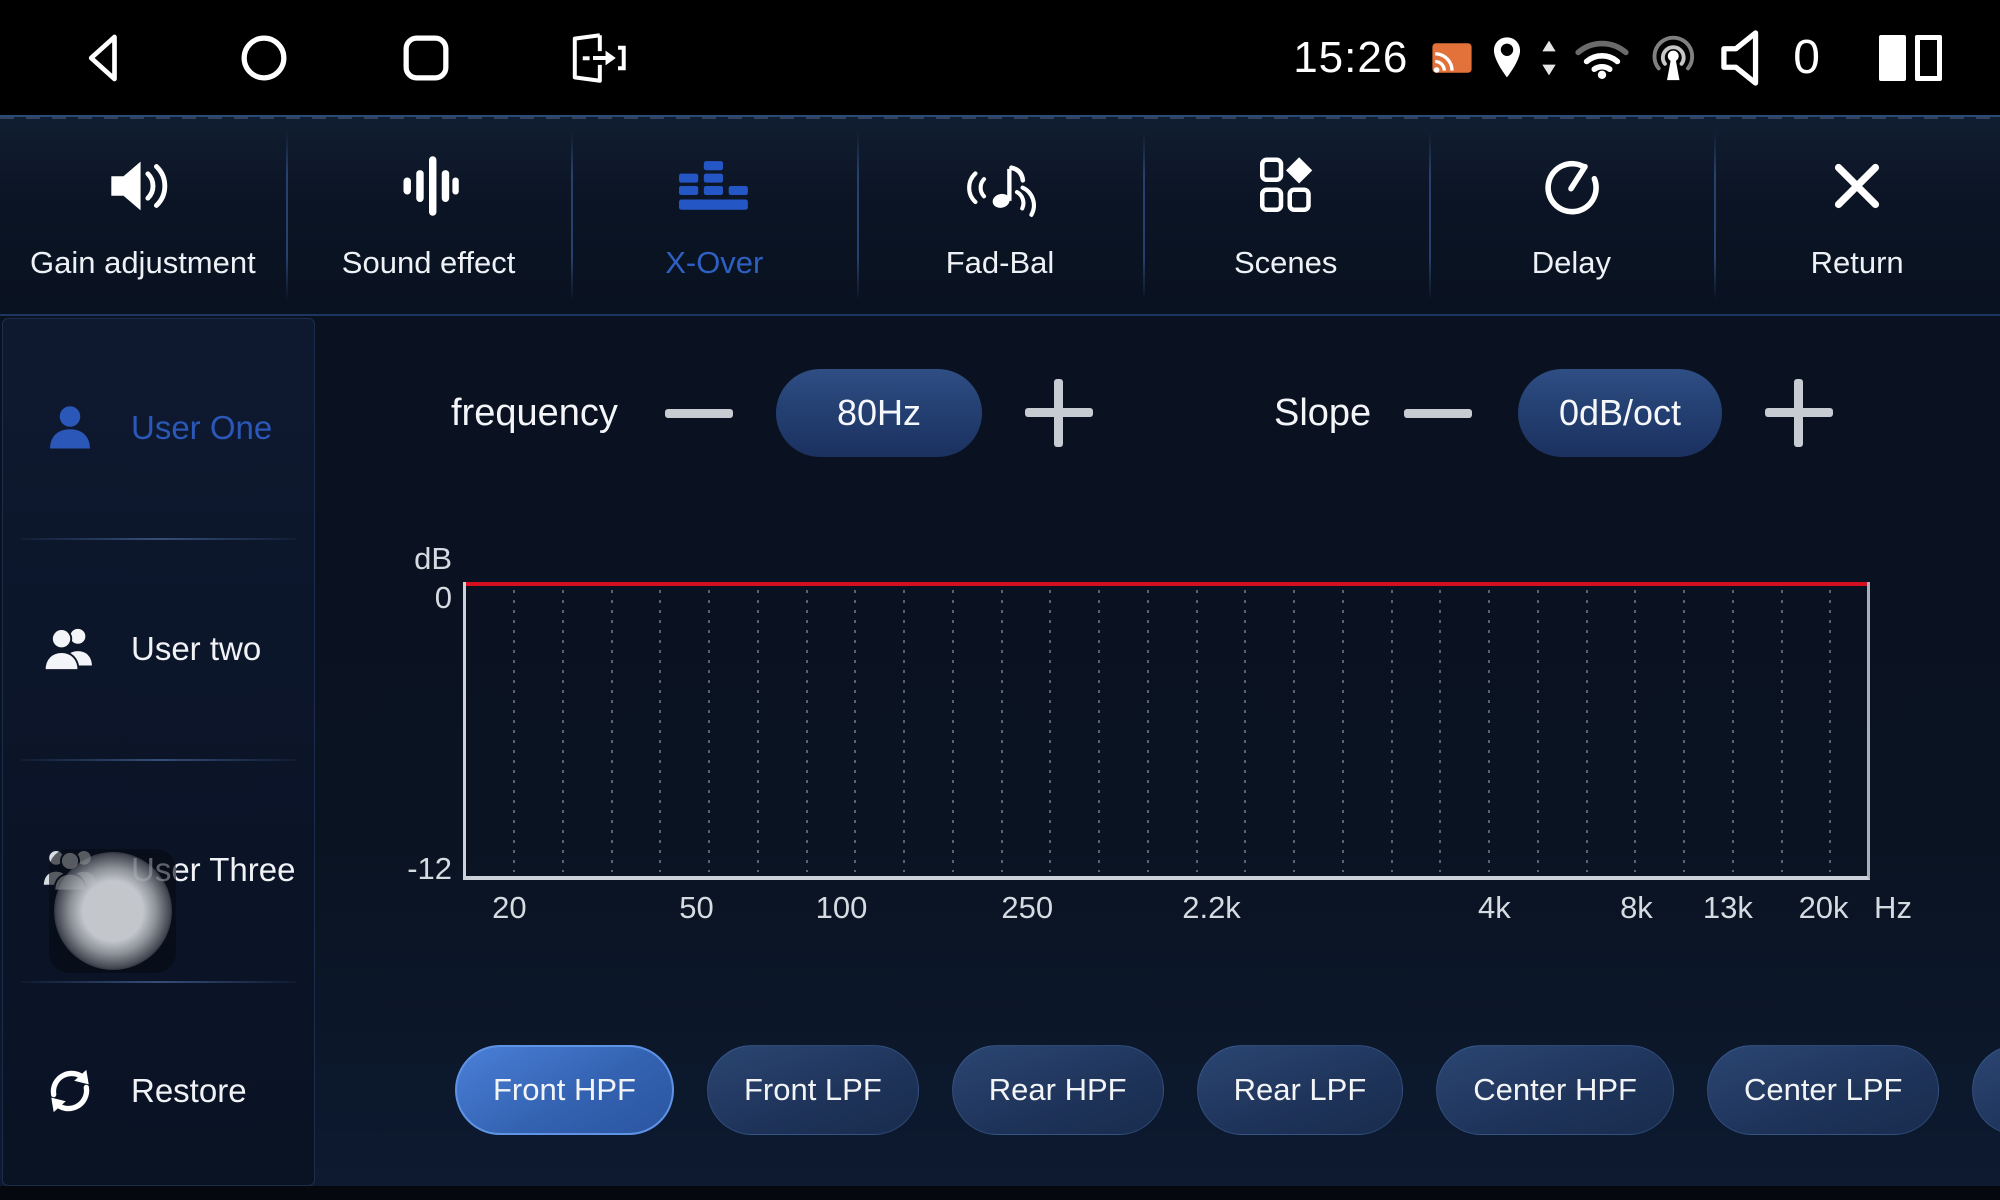  Describe the element at coordinates (1823, 1090) in the screenshot. I see `speaker-tab-center-lpf: Center LPF` at that location.